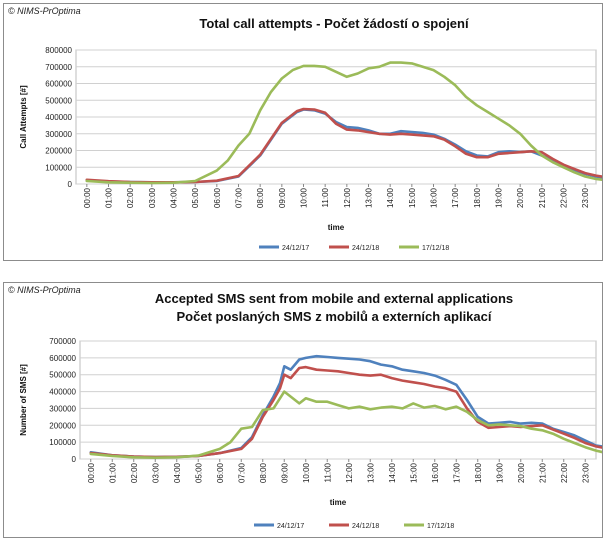 This screenshot has height=542, width=608. I want to click on y-tick-label: 800000, so click(58, 50).